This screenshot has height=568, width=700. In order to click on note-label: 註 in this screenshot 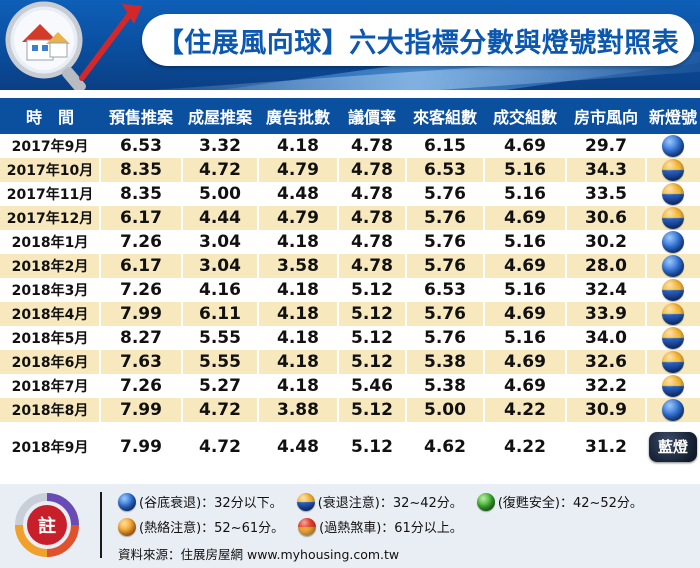, I will do `click(47, 526)`.